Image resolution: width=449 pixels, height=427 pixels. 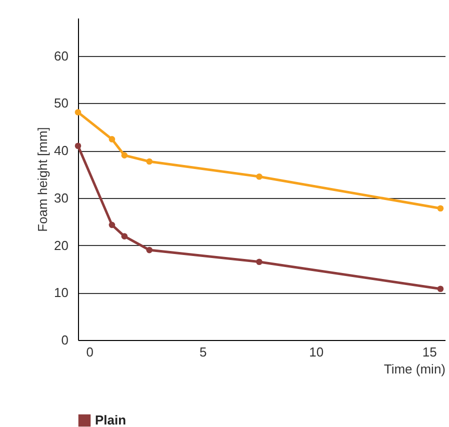 What do you see at coordinates (42, 179) in the screenshot?
I see `y-axis-title: Foam height [mm]` at bounding box center [42, 179].